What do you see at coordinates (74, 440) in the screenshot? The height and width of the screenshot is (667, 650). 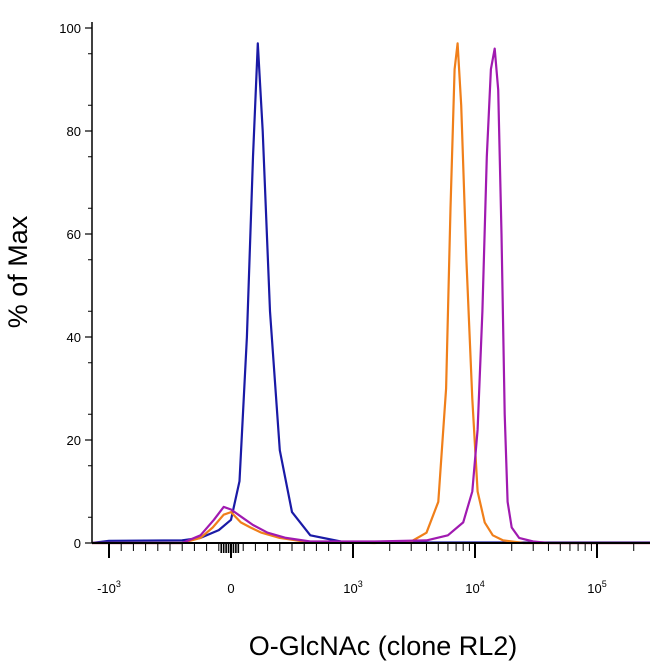 I see `y-tick-label: 20` at bounding box center [74, 440].